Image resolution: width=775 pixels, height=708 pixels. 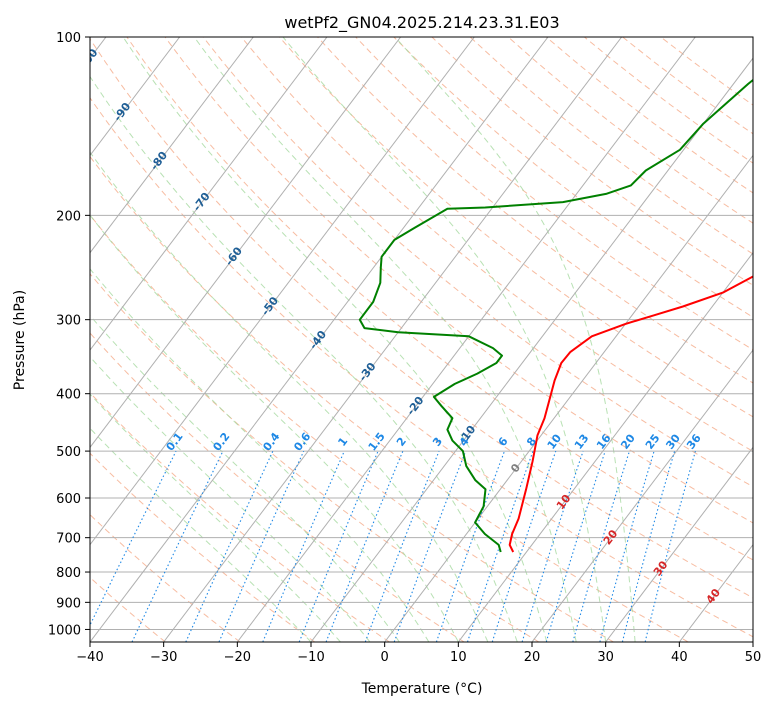 I want to click on x-tick-label: 40, so click(x=679, y=657).